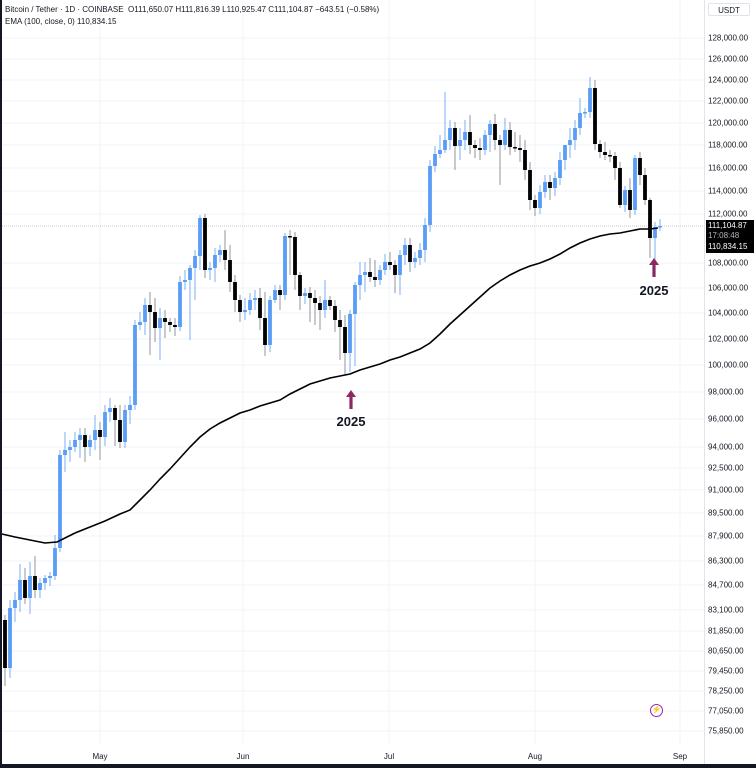 The width and height of the screenshot is (756, 768). Describe the element at coordinates (728, 123) in the screenshot. I see `price-axis-label: 120,000.00` at that location.